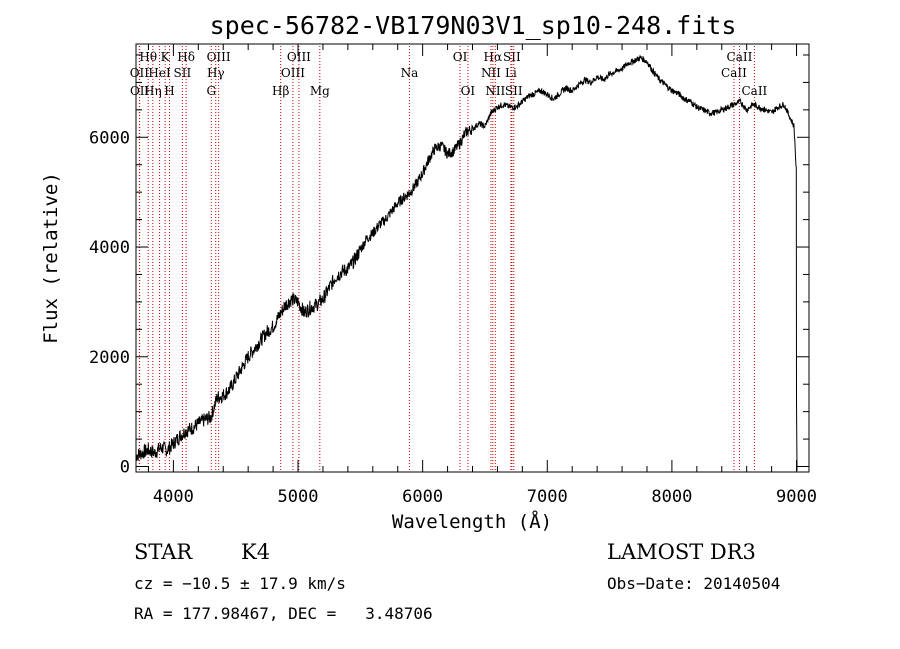  What do you see at coordinates (283, 613) in the screenshot?
I see `coordinates: RA = 177.98467, DEC = 3.48706` at bounding box center [283, 613].